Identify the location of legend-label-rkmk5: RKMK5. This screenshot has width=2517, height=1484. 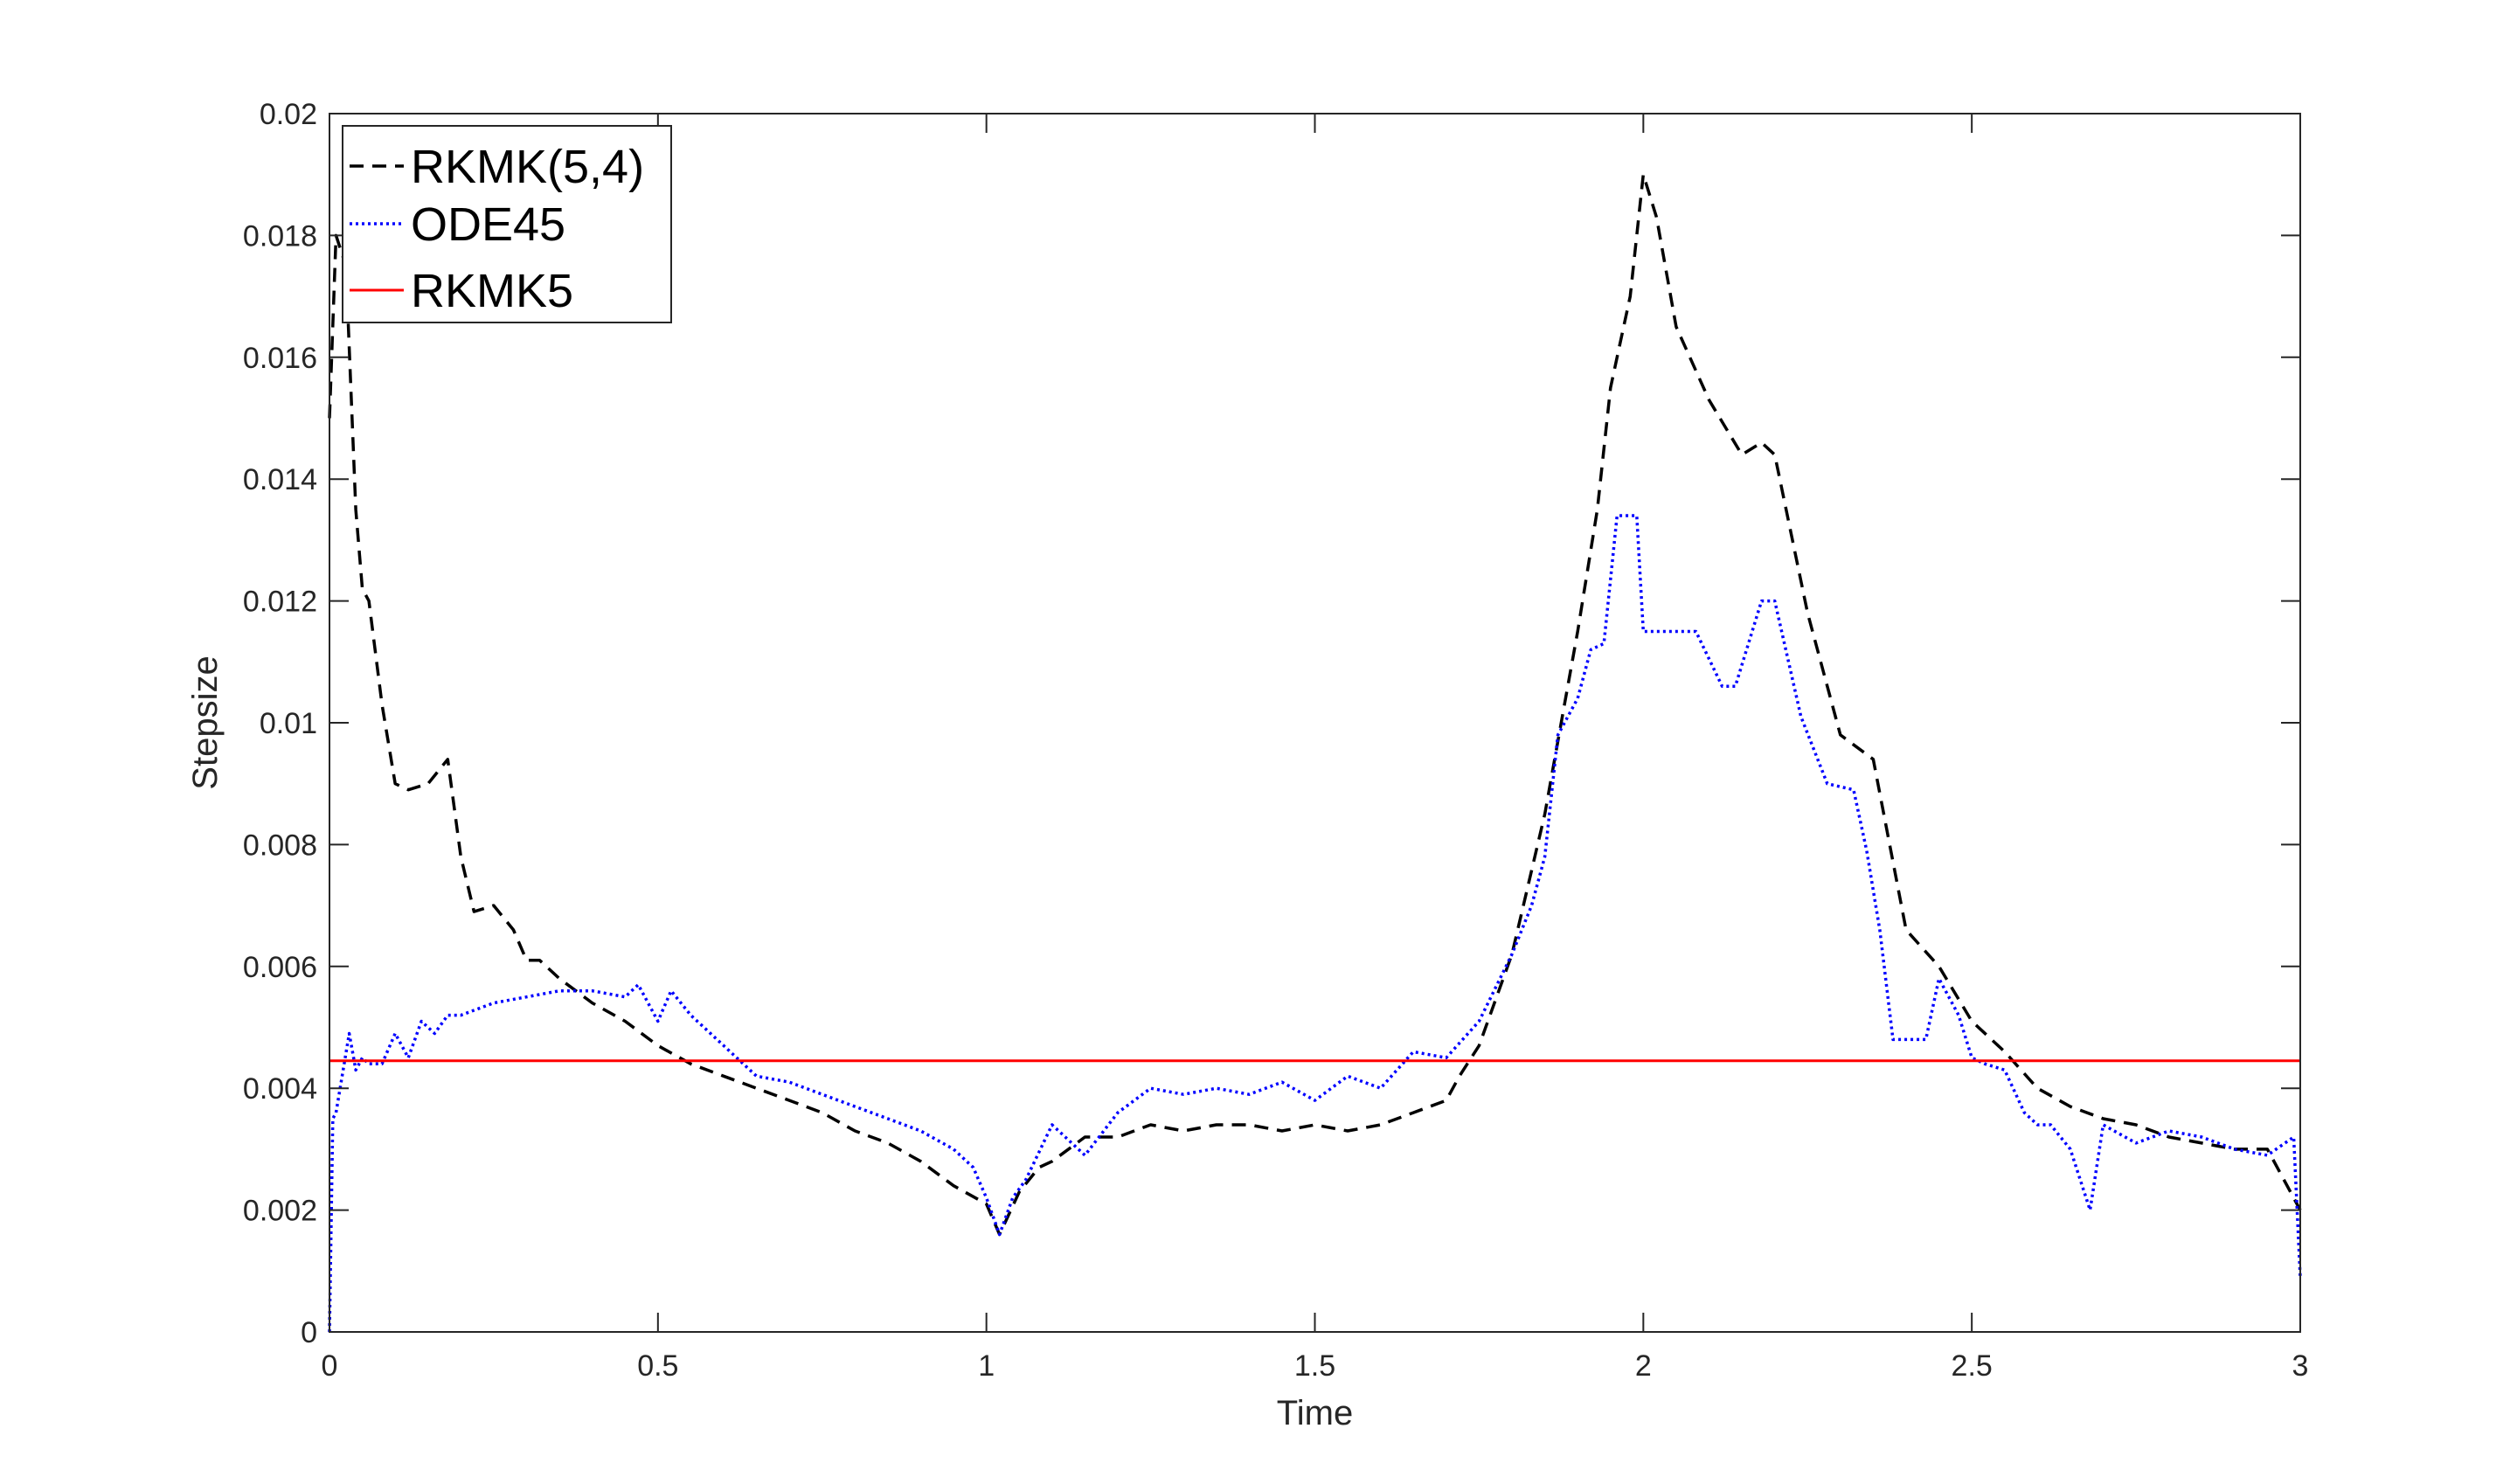
(492, 291).